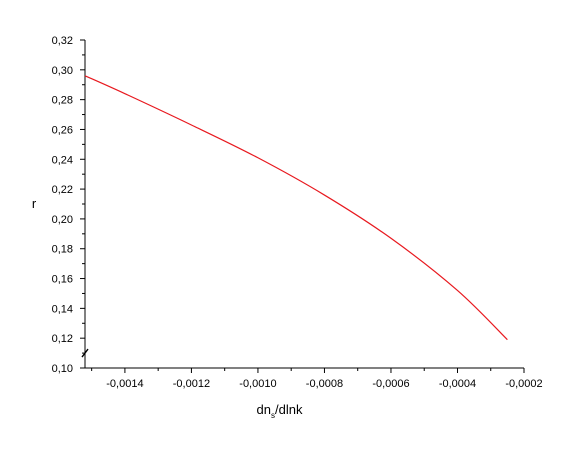 This screenshot has width=581, height=455. What do you see at coordinates (34, 203) in the screenshot?
I see `y-axis-title: r` at bounding box center [34, 203].